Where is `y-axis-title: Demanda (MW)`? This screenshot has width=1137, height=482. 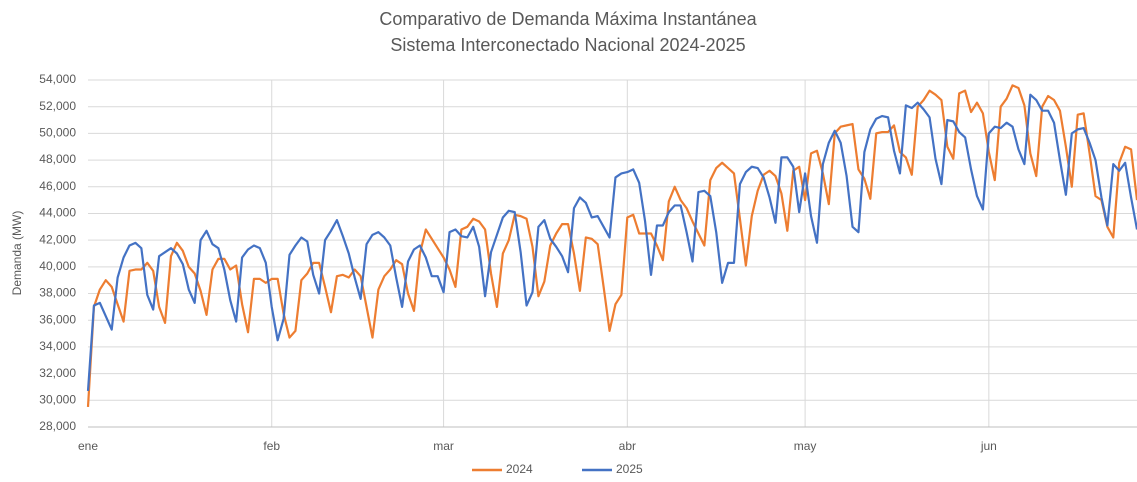
y-axis-title: Demanda (MW) is located at coordinates (17, 253).